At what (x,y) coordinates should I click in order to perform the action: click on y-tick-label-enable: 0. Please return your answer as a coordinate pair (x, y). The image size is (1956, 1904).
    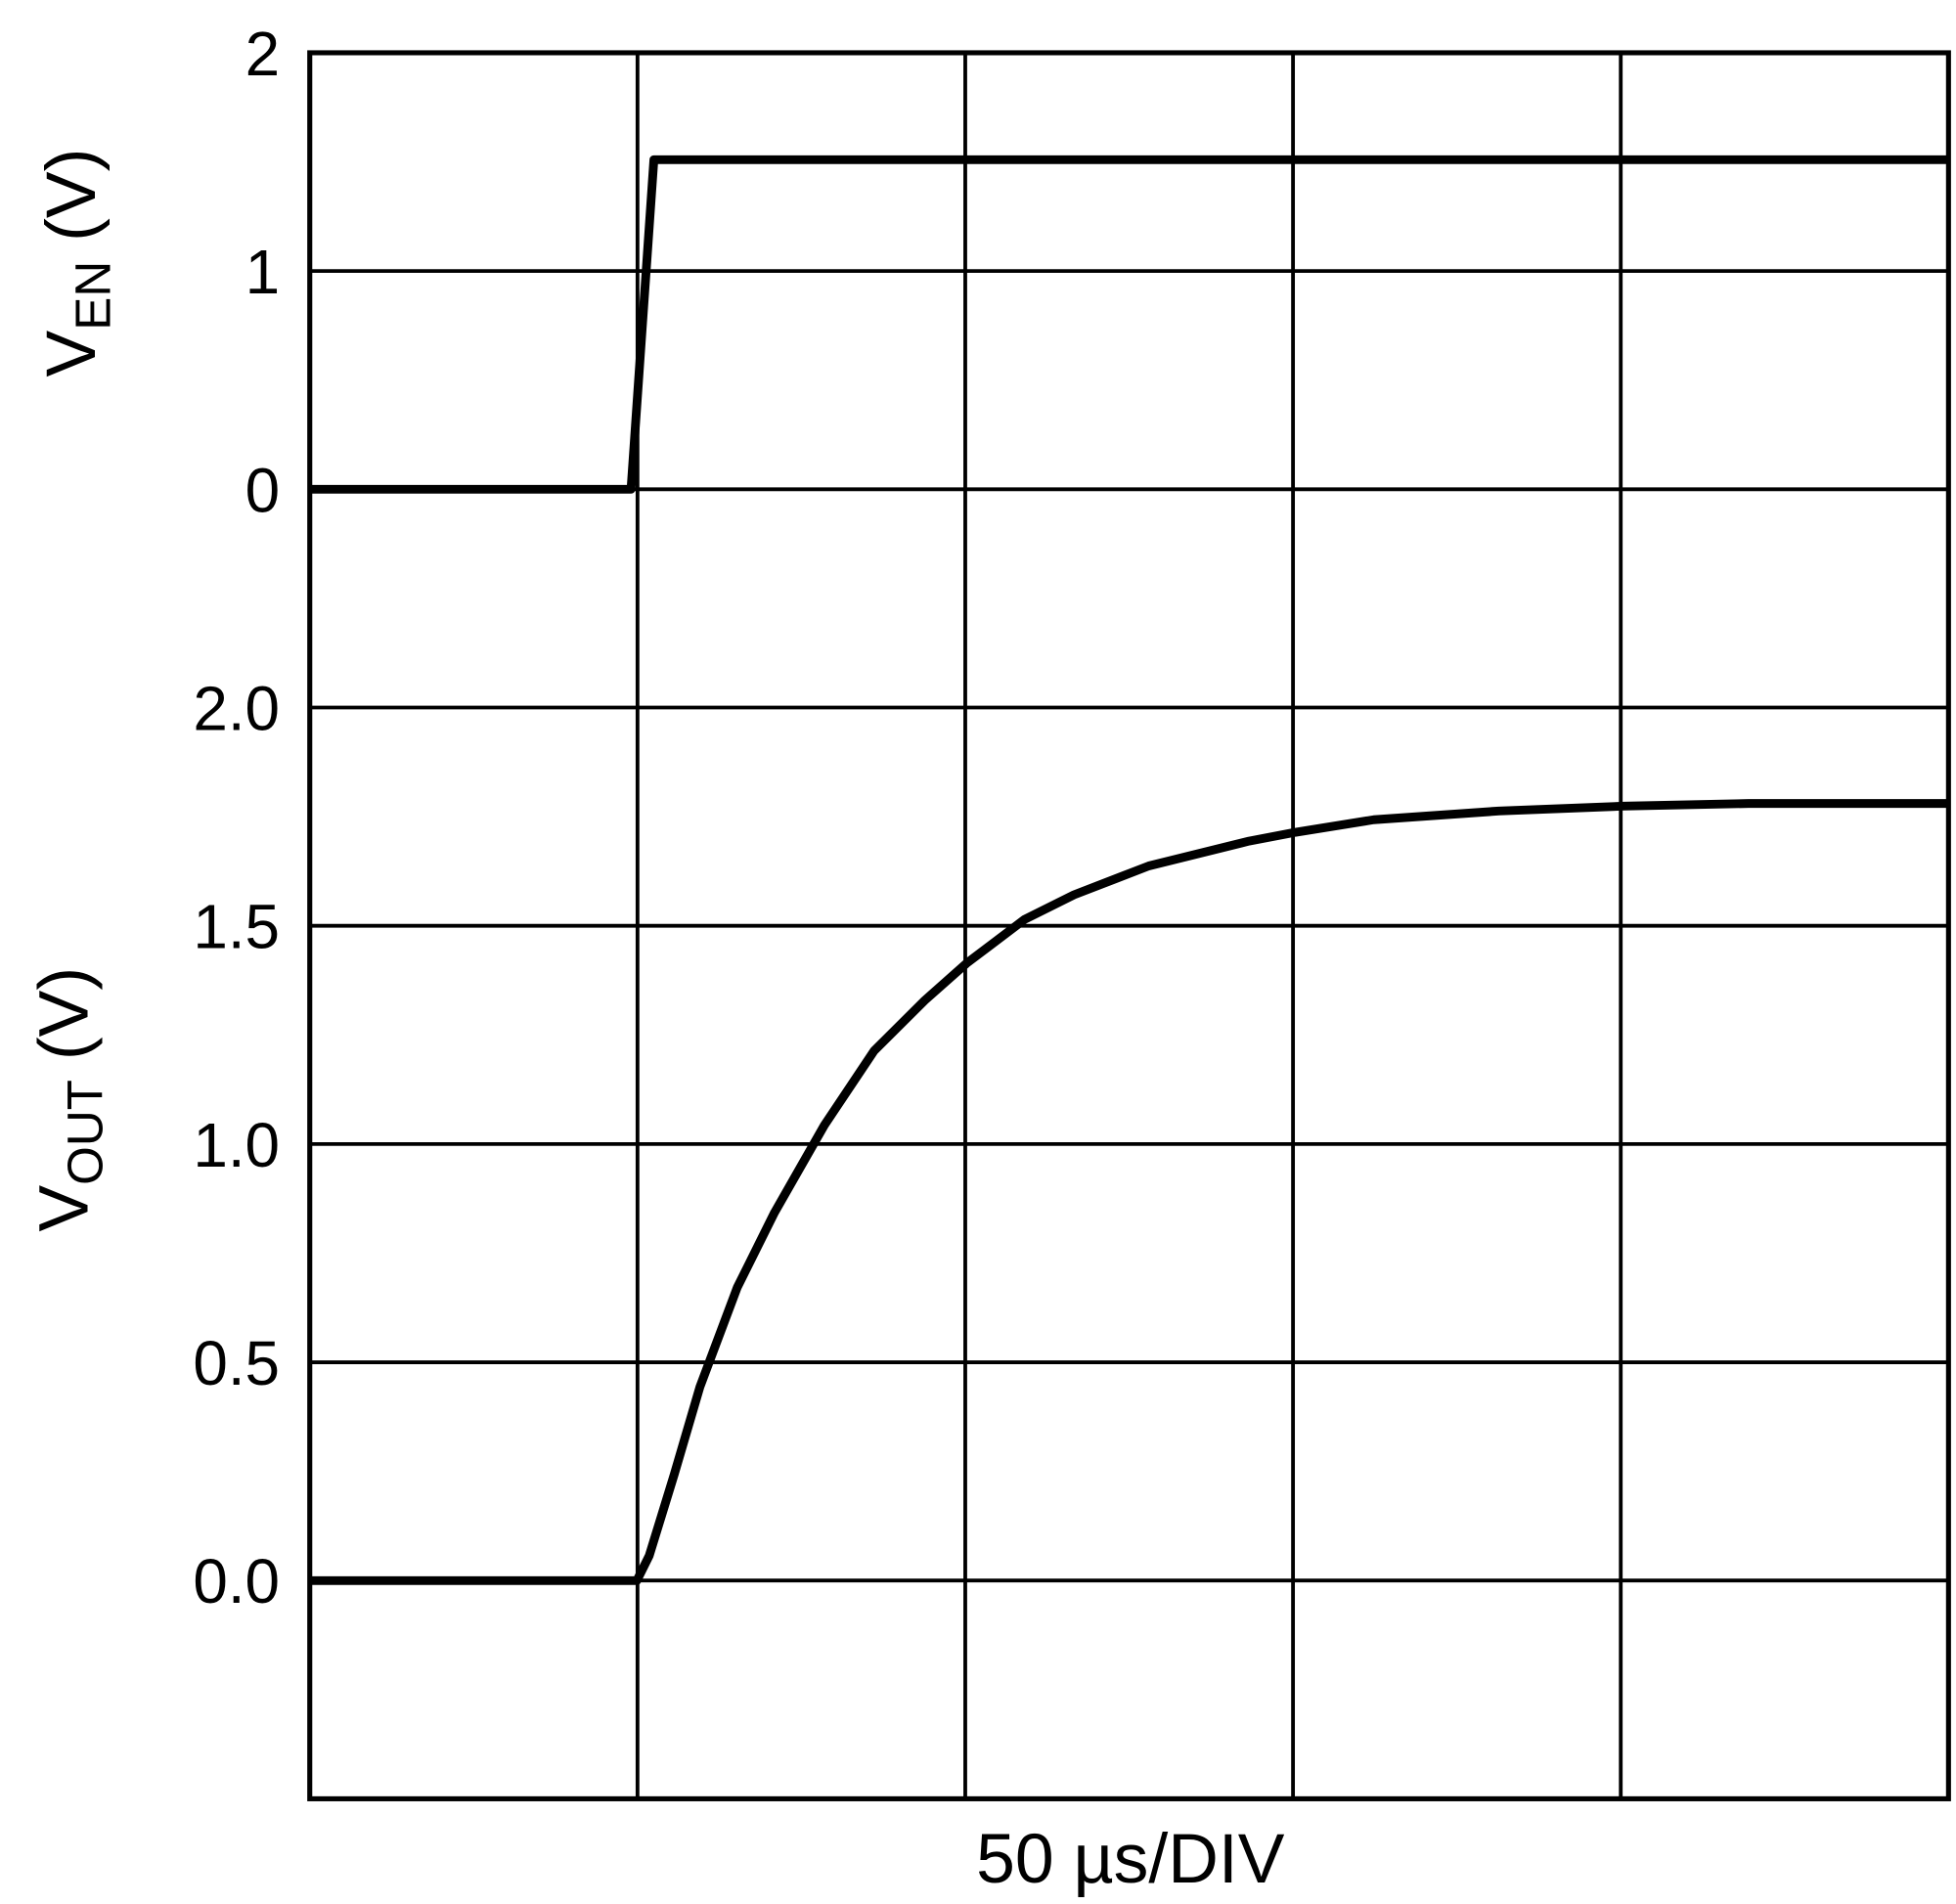
    Looking at the image, I should click on (263, 490).